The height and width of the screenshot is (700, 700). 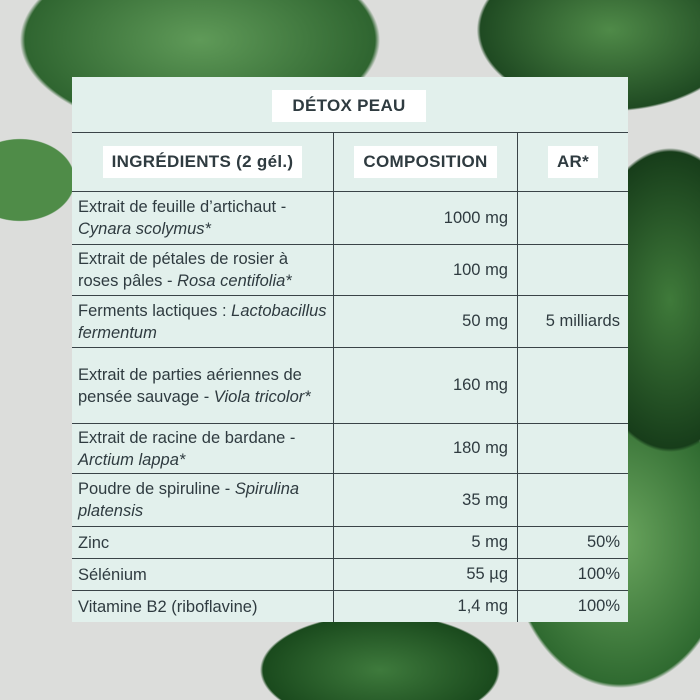 I want to click on table-title: DÉTOX PEAU, so click(x=349, y=106).